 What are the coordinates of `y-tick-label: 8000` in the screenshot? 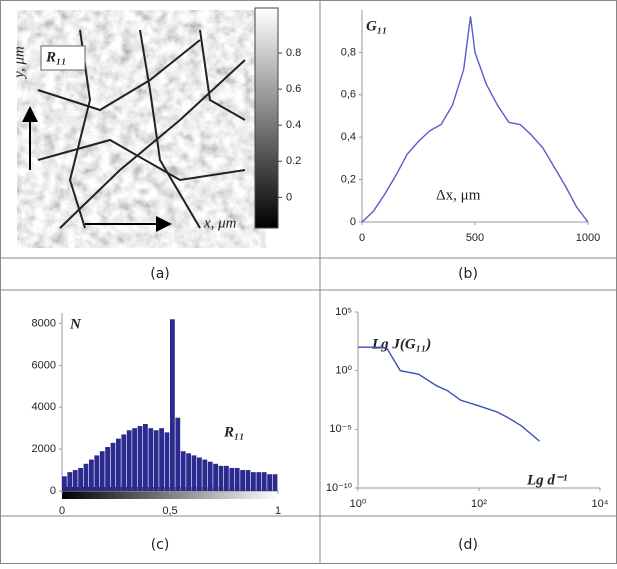 It's located at (44, 323).